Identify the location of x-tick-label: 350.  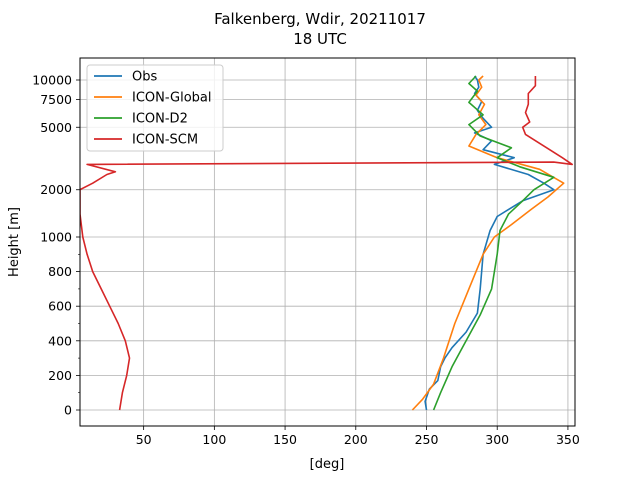
(568, 439).